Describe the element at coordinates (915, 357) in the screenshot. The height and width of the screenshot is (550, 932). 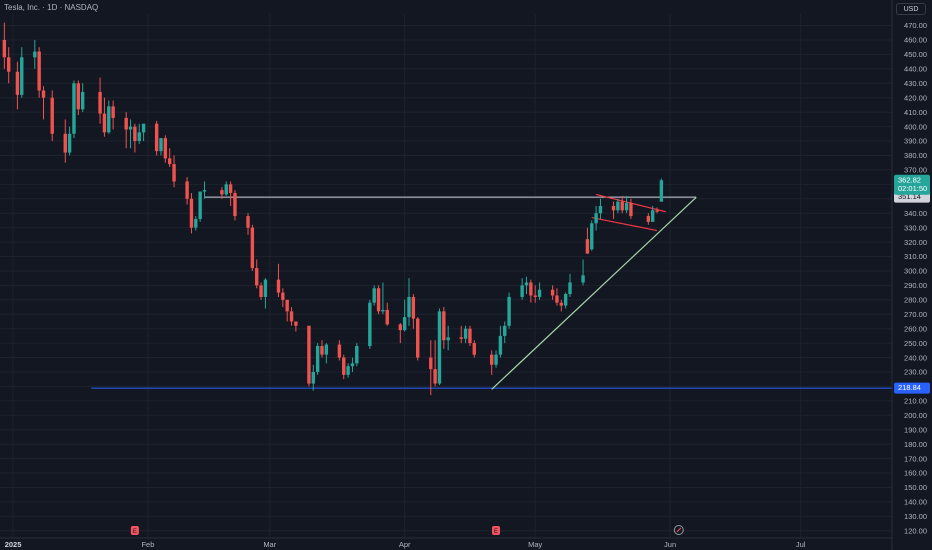
I see `y-tick-label: 240.00` at that location.